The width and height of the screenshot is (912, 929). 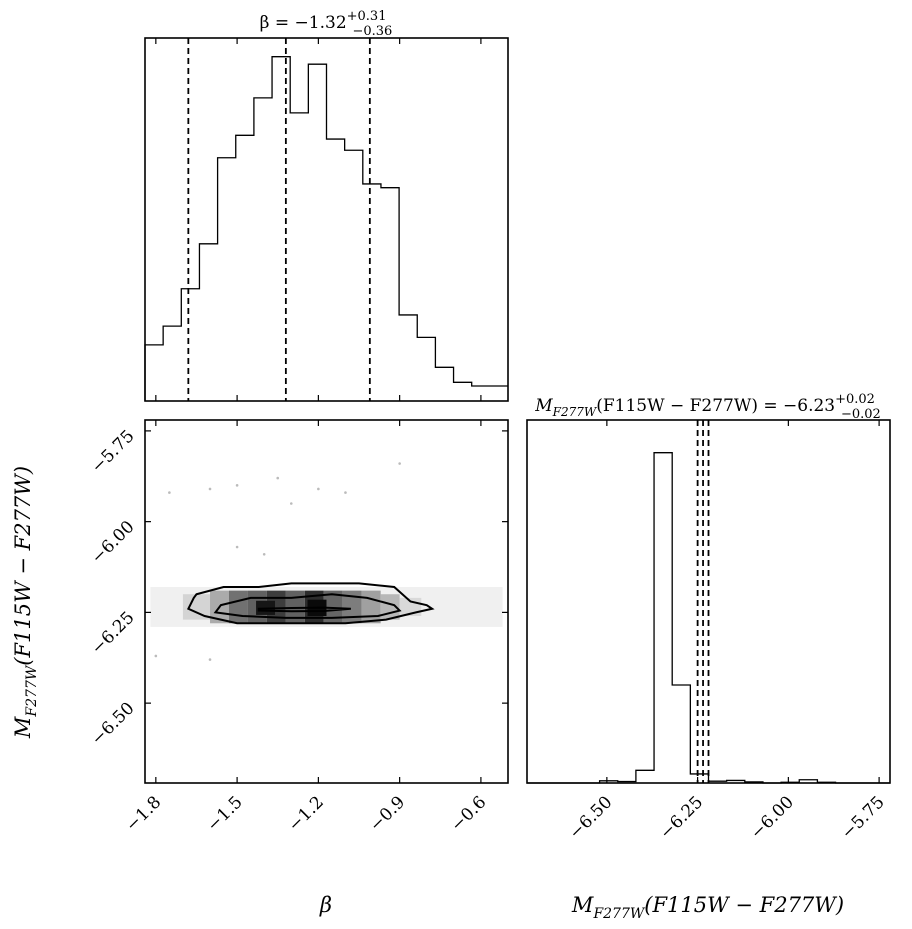 I want to click on beta-tick-label-1: −1.5, so click(x=224, y=813).